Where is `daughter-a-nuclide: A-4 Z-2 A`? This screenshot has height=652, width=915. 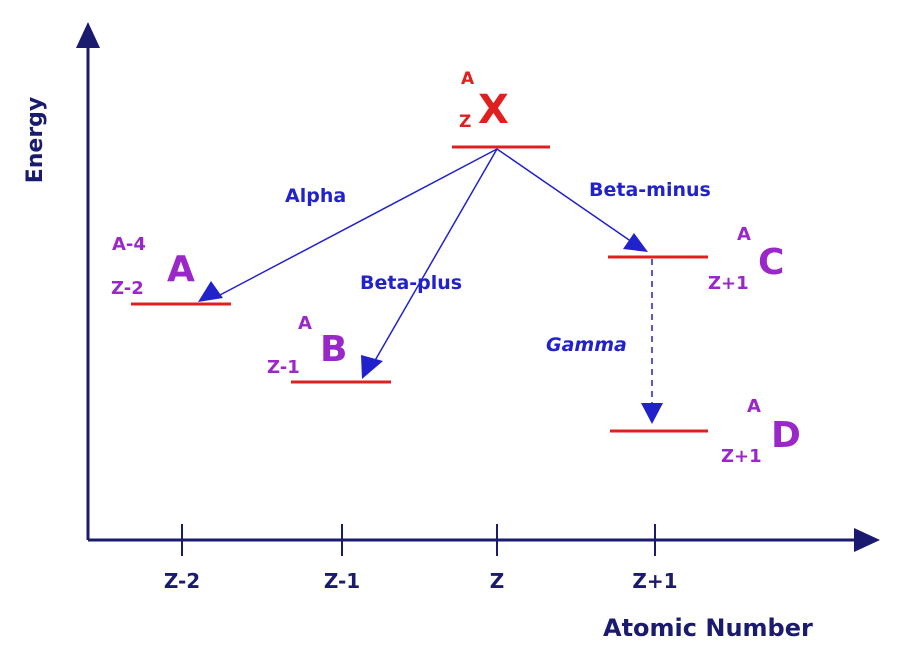
daughter-a-nuclide: A-4 Z-2 A is located at coordinates (153, 266).